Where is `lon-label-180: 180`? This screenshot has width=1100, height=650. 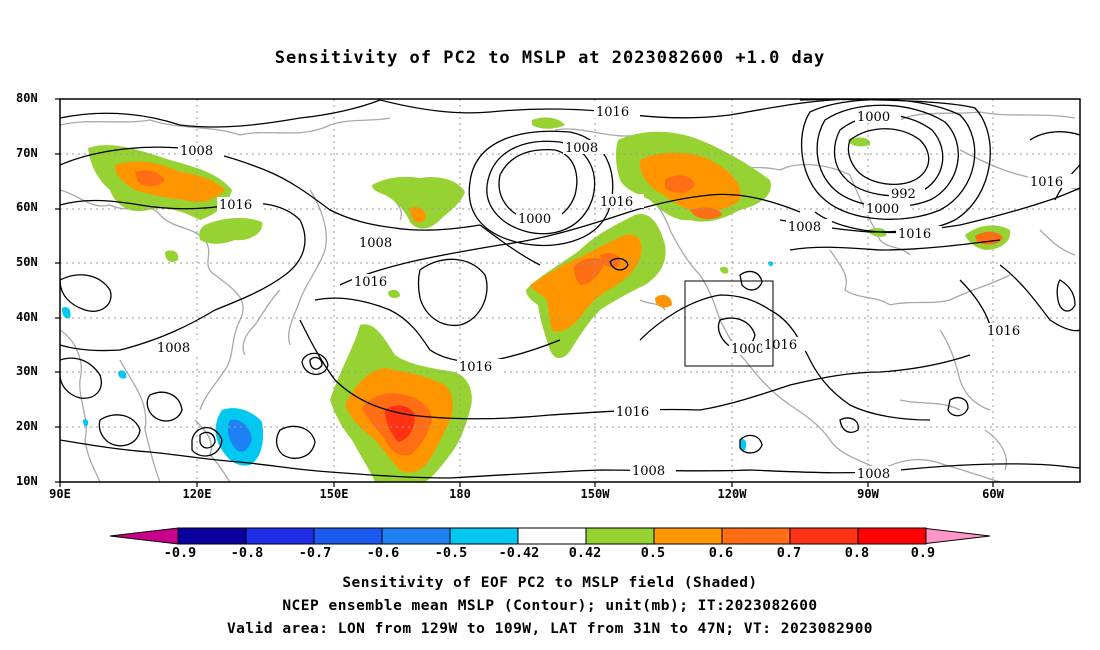 lon-label-180: 180 is located at coordinates (460, 494).